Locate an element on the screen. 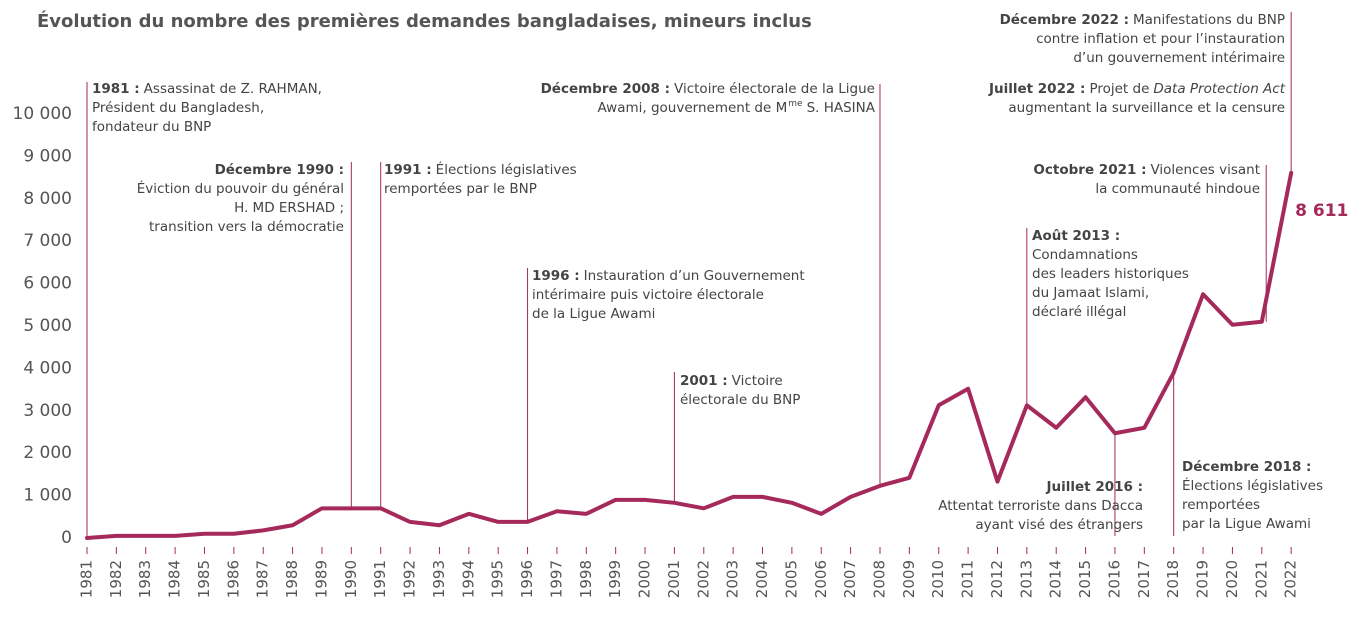 The width and height of the screenshot is (1348, 619). annotation-label: Octobre 2021 : is located at coordinates (1089, 170).